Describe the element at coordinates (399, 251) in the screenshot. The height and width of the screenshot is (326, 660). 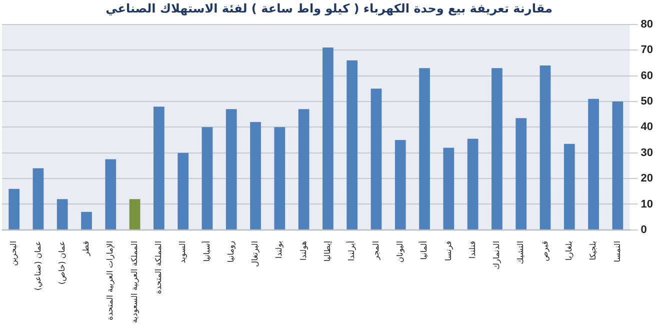
I see `x-tick-label: اليونان` at that location.